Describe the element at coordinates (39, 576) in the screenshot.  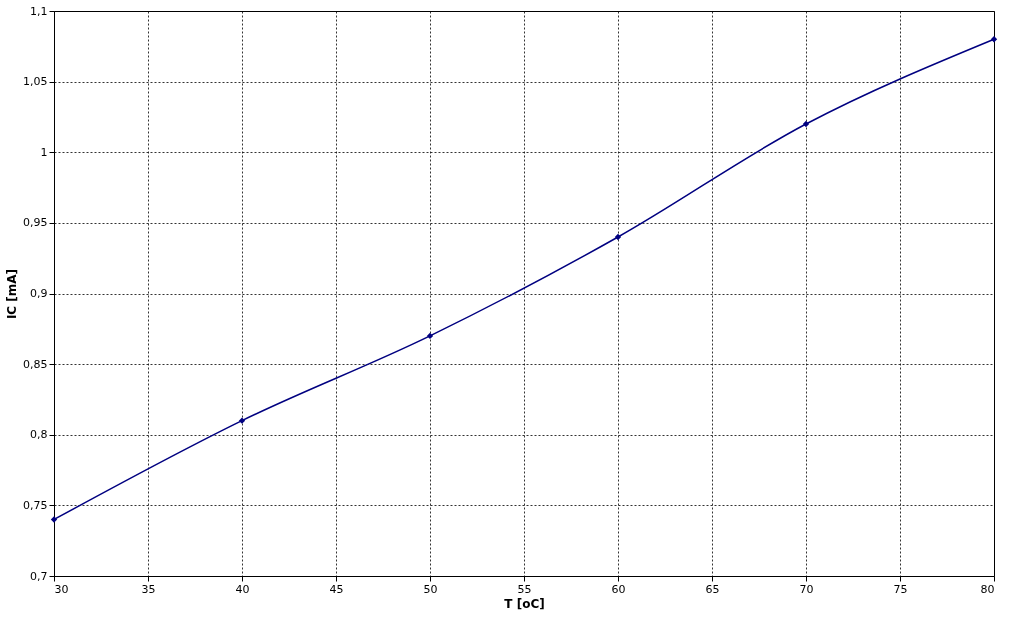
I see `y-tick-label: 0,7` at that location.